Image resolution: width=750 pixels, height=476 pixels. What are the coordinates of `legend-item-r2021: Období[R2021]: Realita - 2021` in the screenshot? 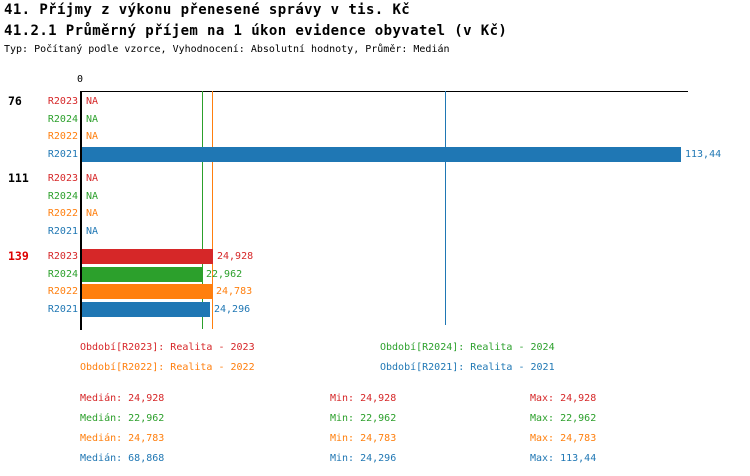 It's located at (467, 367).